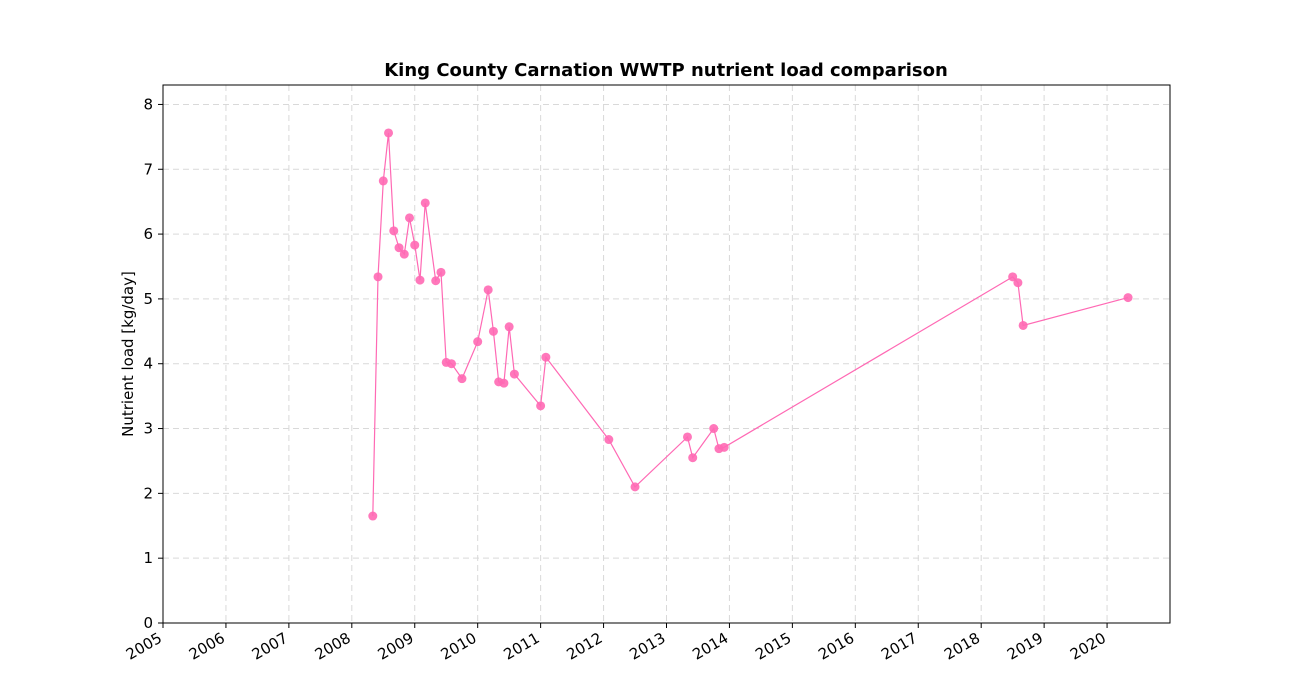 The image size is (1300, 700). Describe the element at coordinates (459, 646) in the screenshot. I see `x-tick-label: 2010` at that location.